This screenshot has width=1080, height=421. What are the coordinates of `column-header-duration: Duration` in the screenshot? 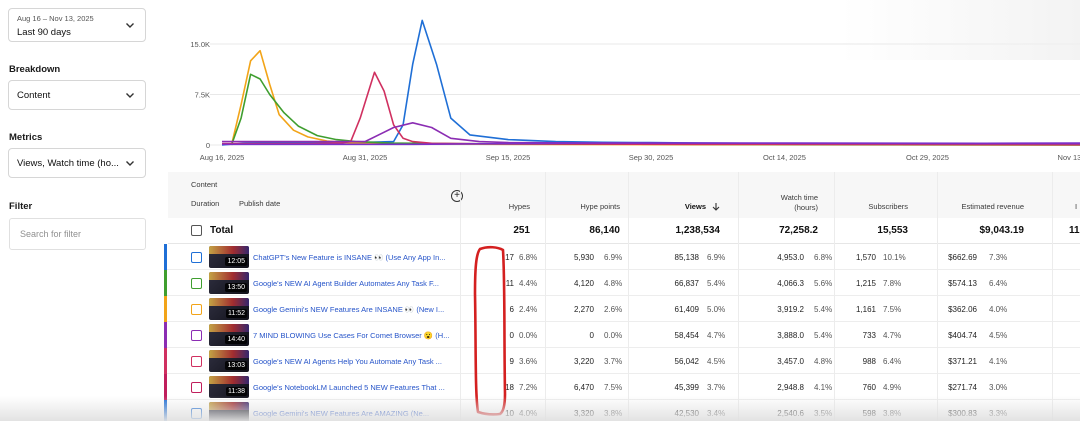 It's located at (205, 203).